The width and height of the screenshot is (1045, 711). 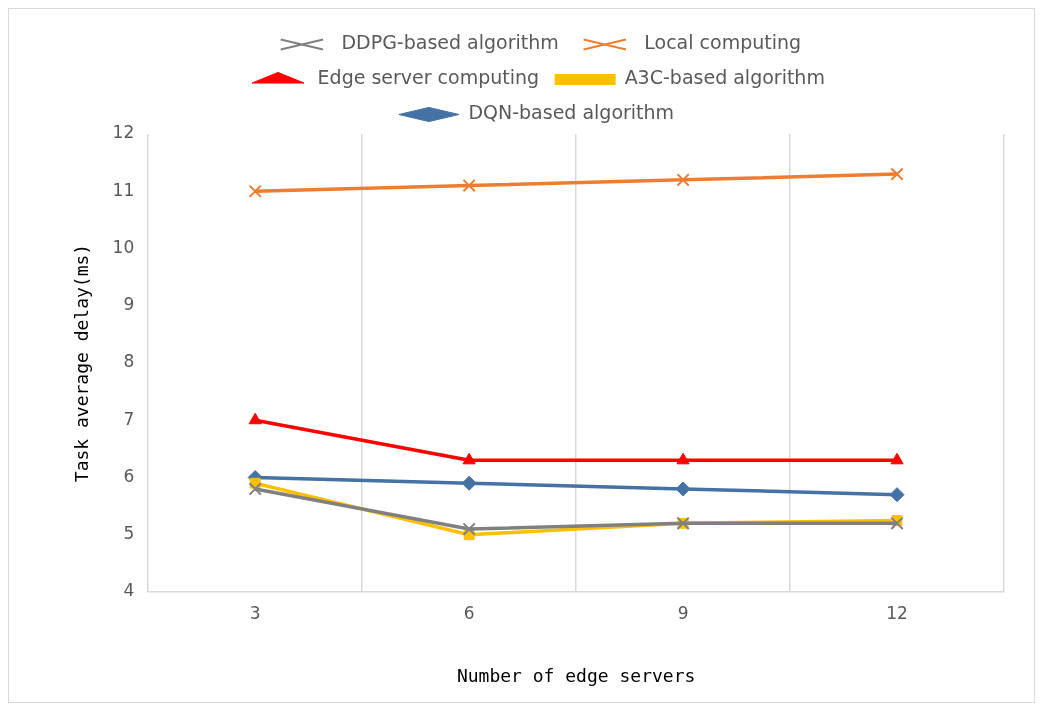 I want to click on y-tick-label: 9, so click(x=129, y=304).